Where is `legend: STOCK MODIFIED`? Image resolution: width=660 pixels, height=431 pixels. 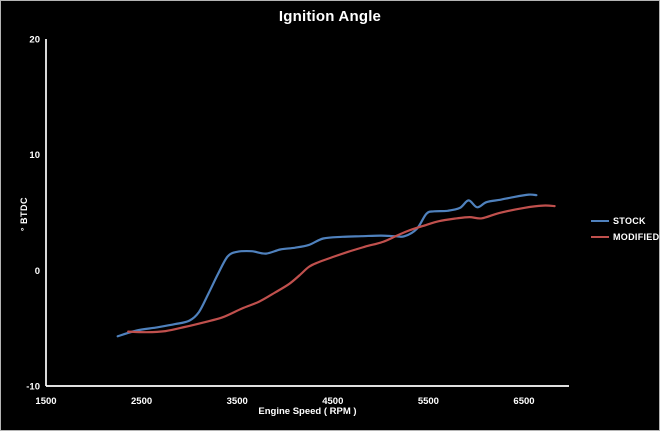
legend: STOCK MODIFIED is located at coordinates (625, 229).